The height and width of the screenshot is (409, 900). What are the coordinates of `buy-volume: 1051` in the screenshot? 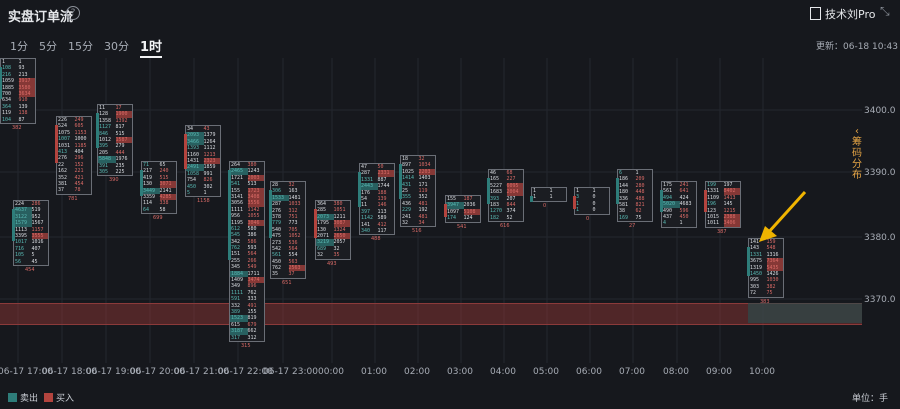 It's located at (339, 210).